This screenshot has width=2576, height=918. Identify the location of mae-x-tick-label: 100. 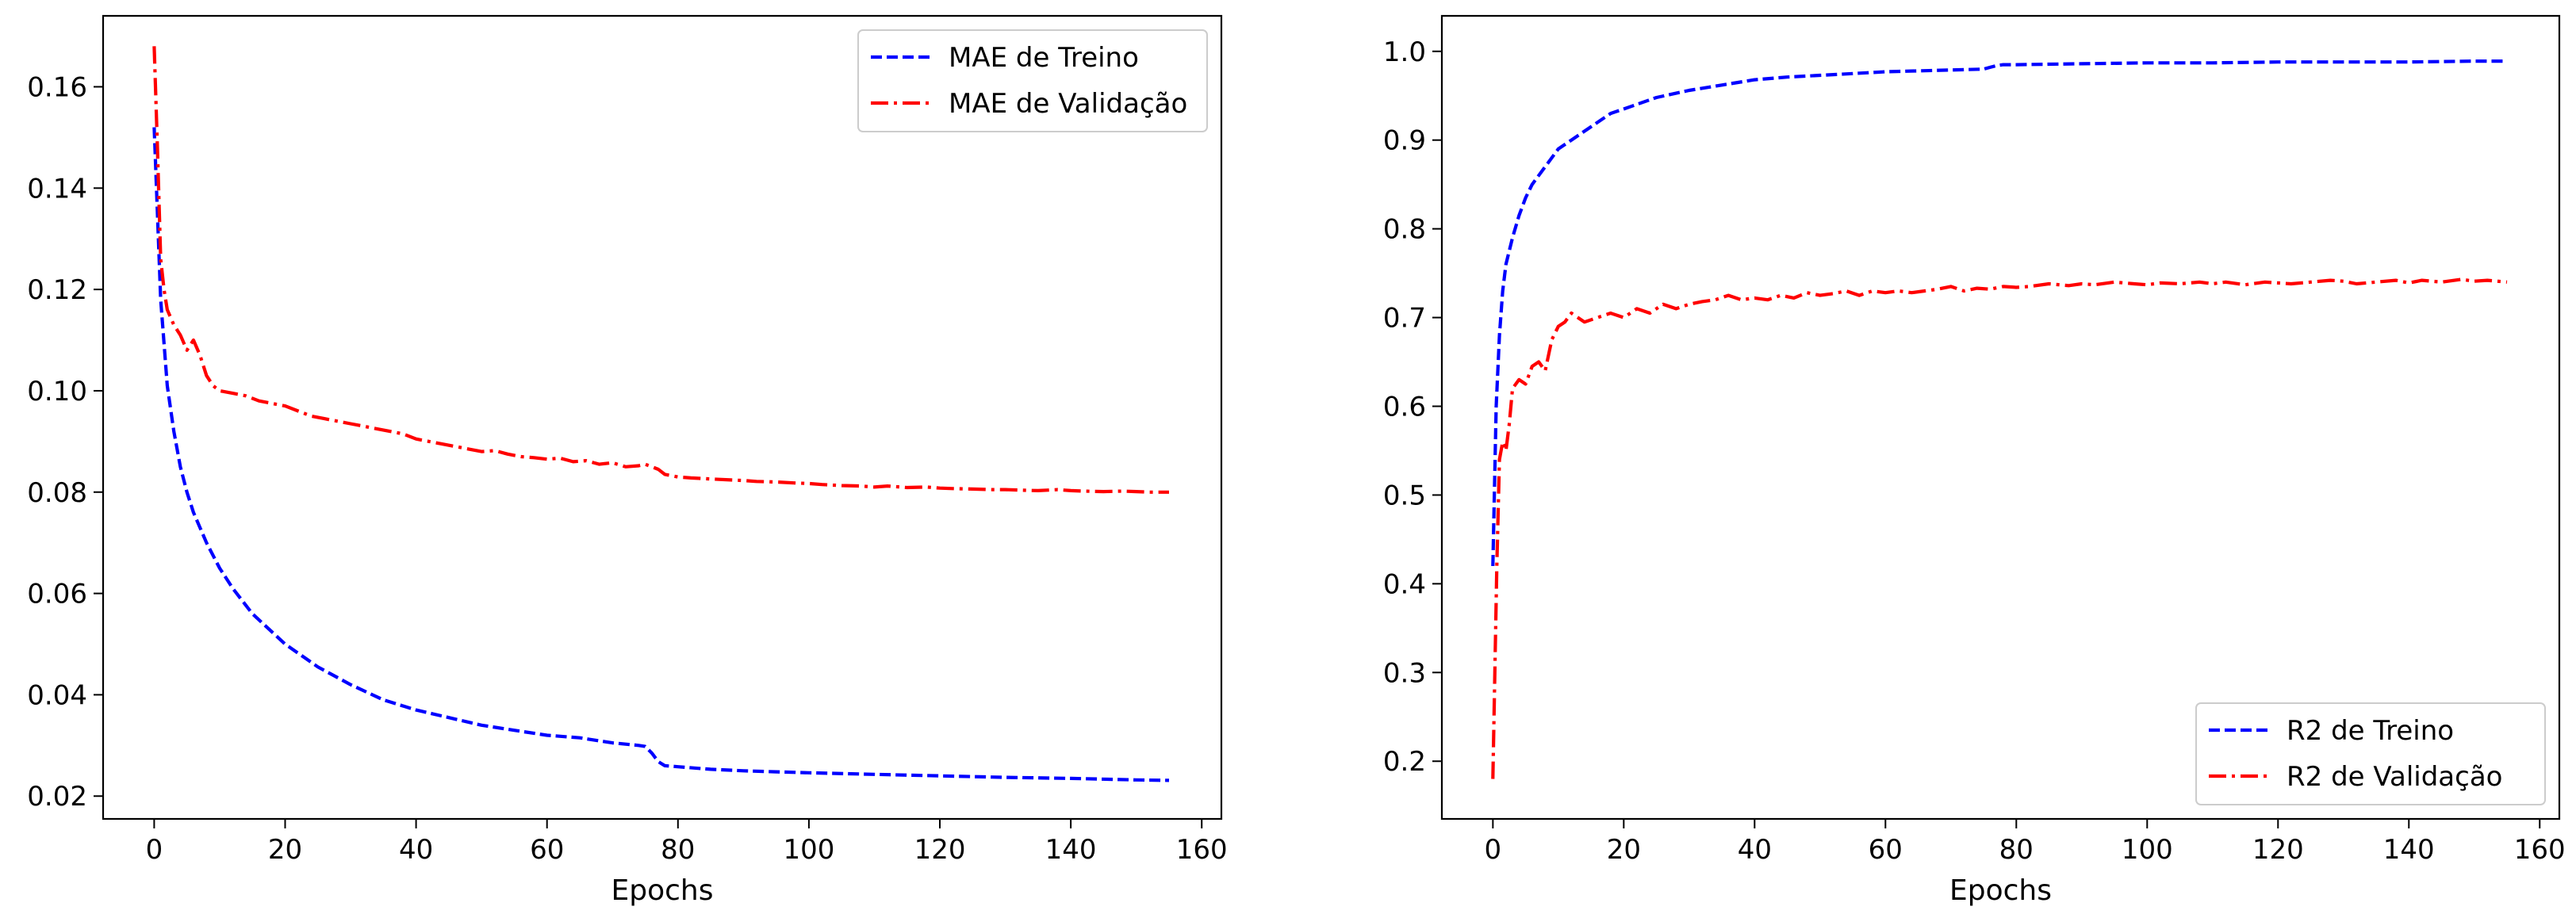
(808, 850).